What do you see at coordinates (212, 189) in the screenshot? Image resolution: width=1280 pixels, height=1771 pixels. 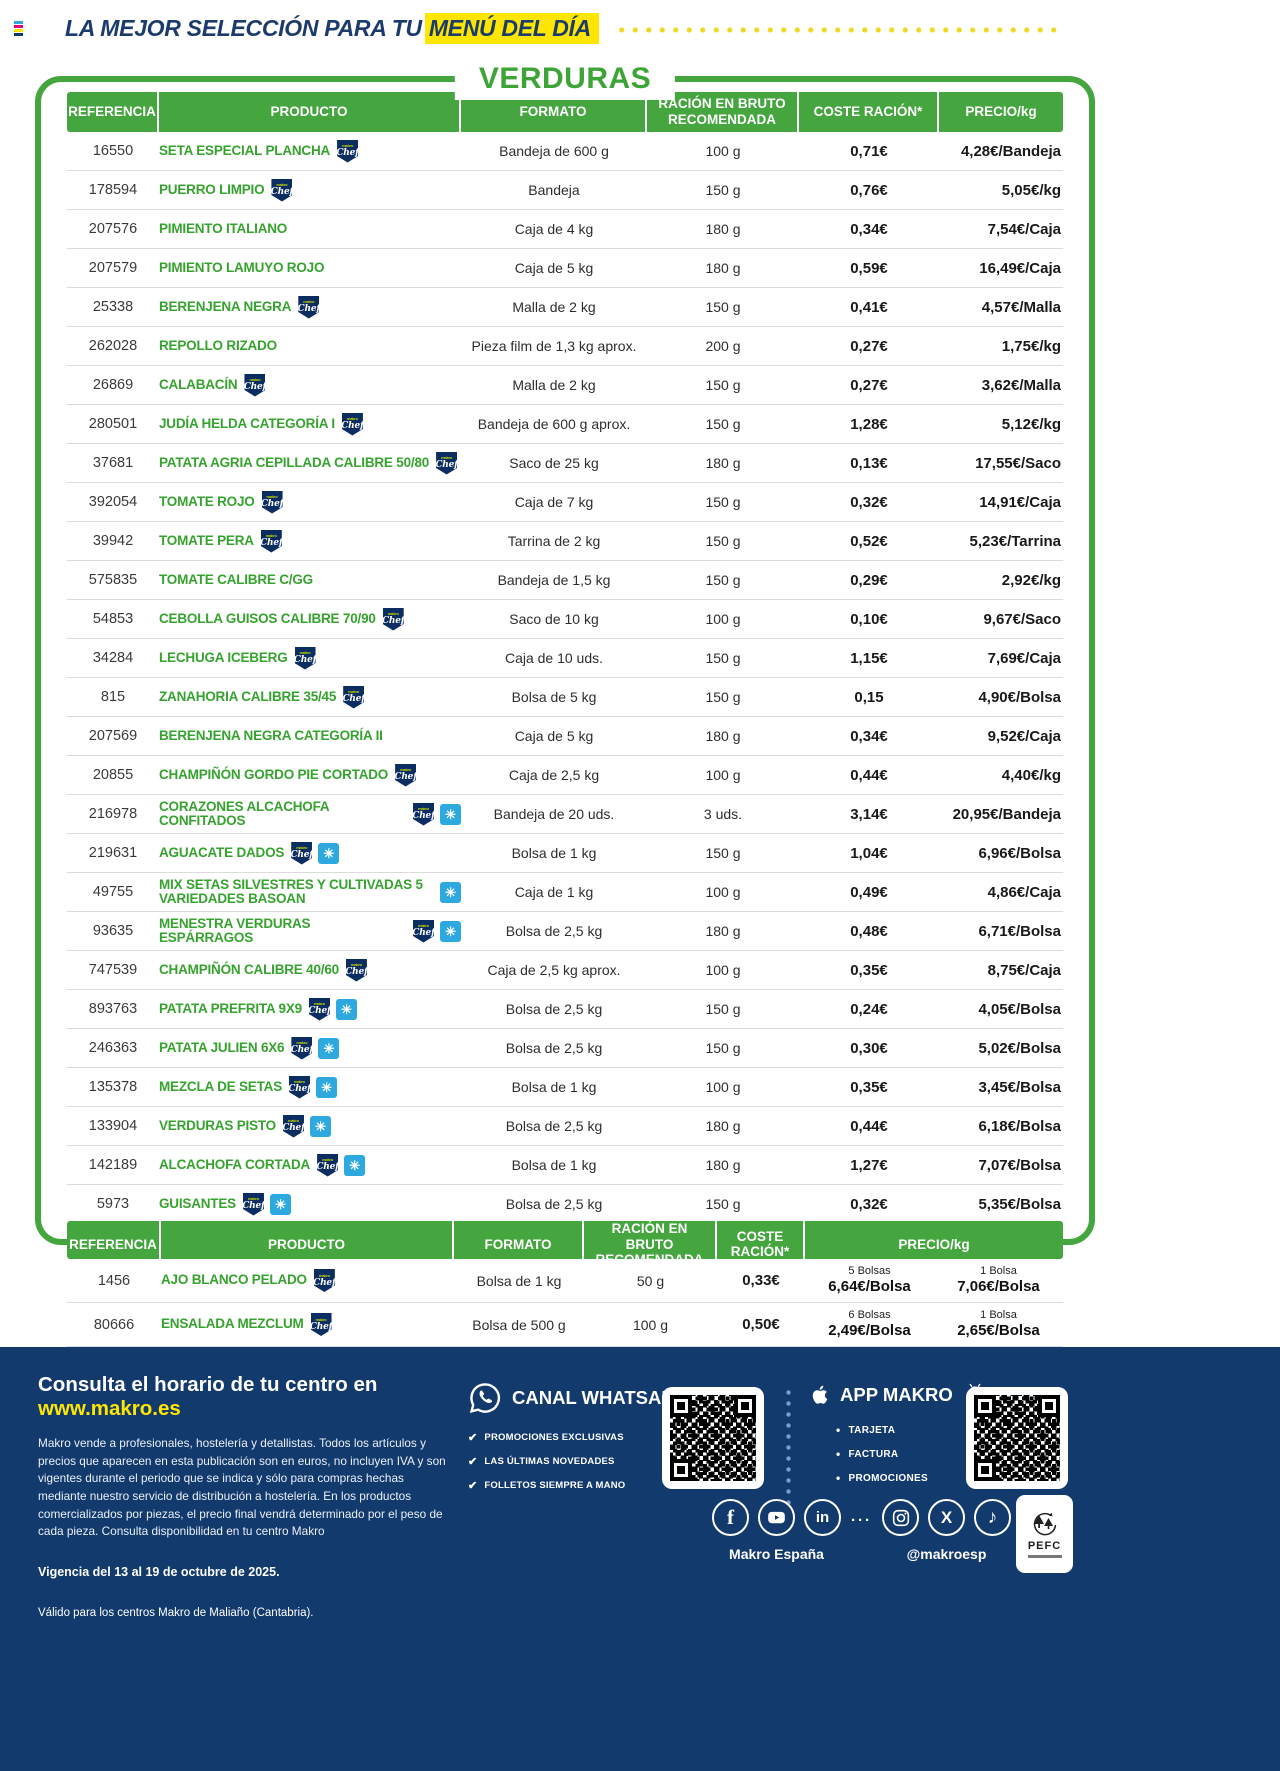 I see `product-name: PUERRO LIMPIO` at bounding box center [212, 189].